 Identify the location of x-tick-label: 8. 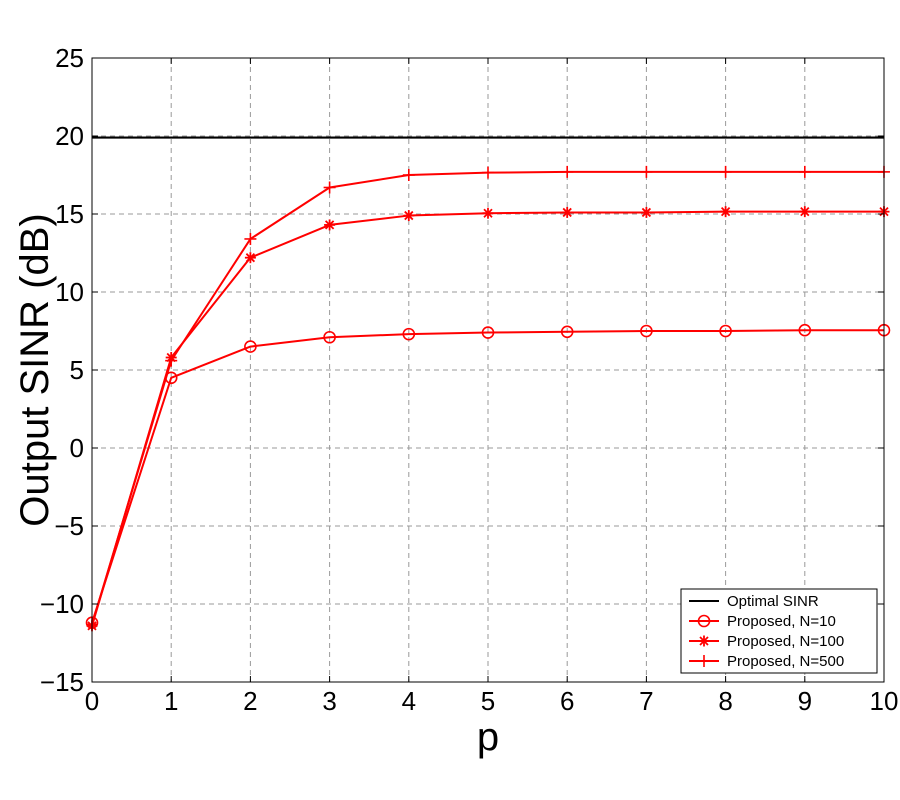
(725, 701).